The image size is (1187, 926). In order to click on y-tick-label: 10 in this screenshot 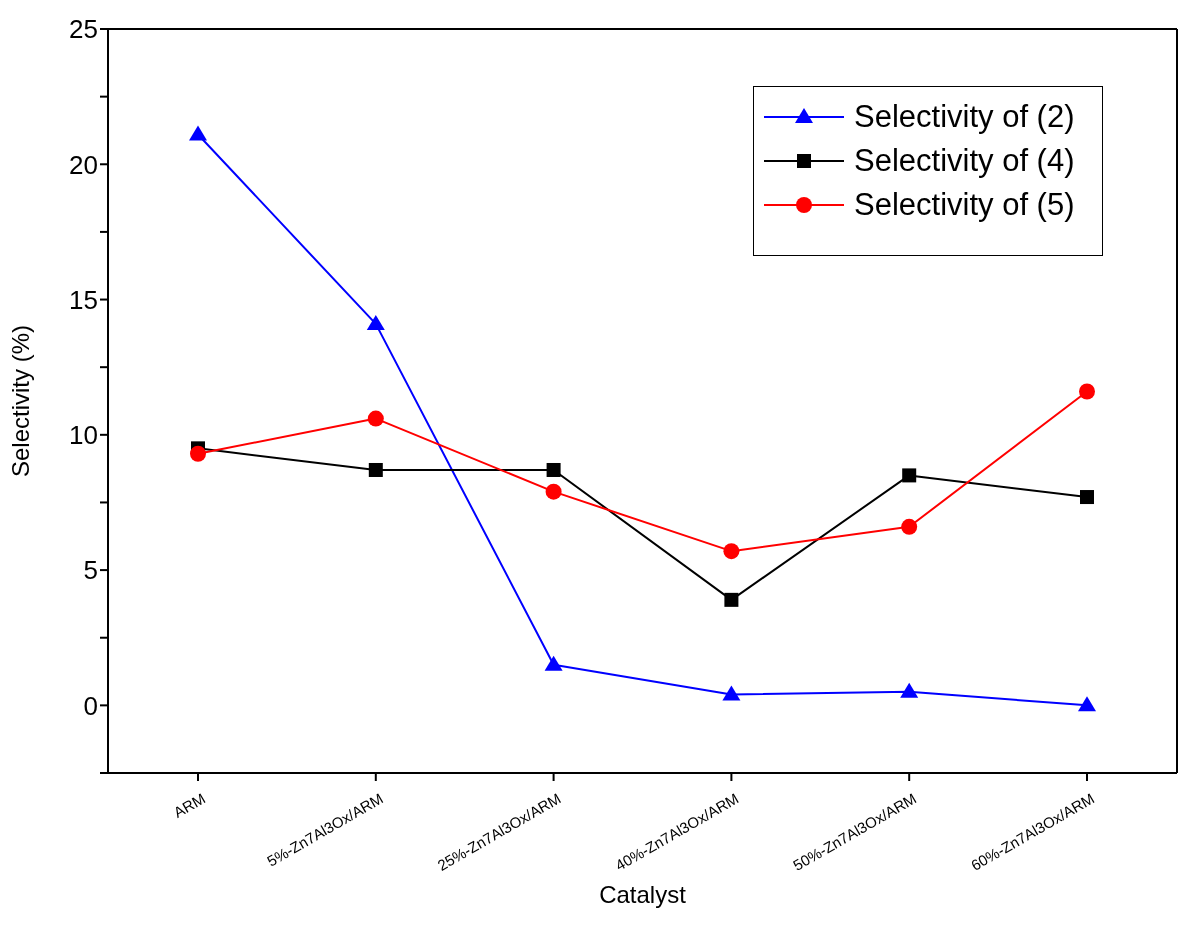, I will do `click(83, 435)`.